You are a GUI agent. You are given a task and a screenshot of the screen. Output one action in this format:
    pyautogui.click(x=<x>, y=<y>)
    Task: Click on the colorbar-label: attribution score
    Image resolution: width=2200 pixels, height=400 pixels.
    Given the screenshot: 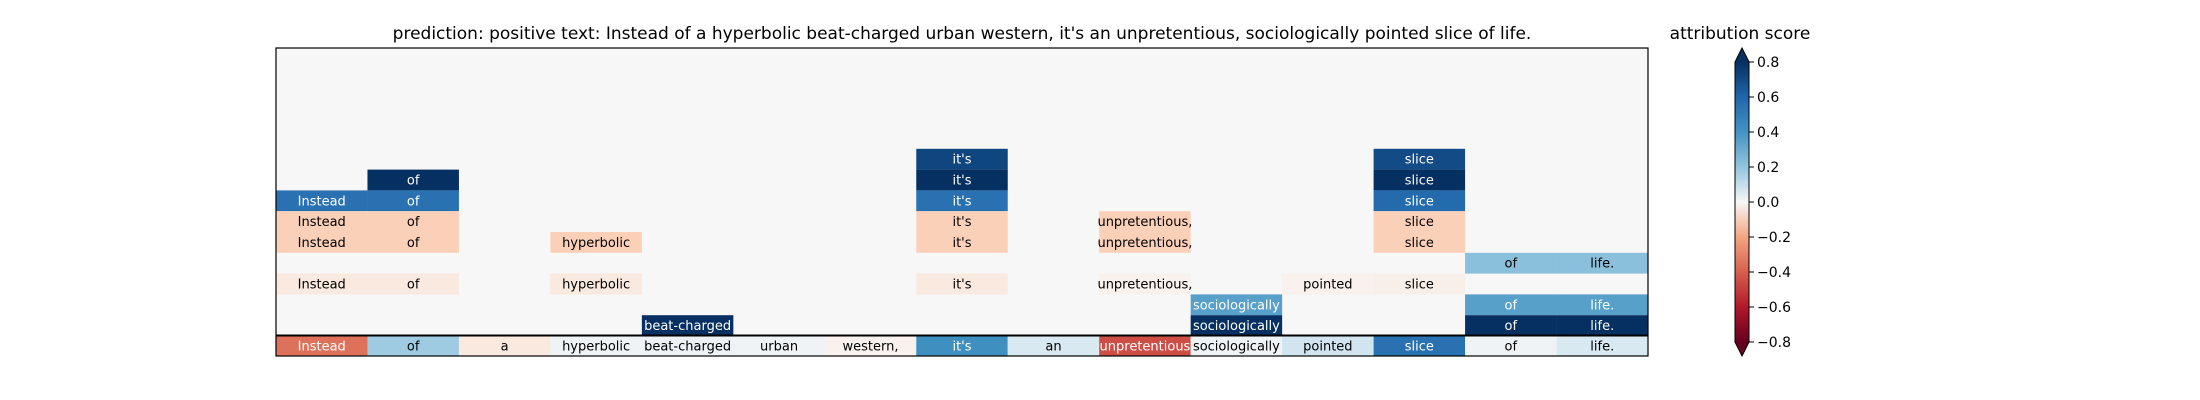 What is the action you would take?
    pyautogui.click(x=1740, y=34)
    